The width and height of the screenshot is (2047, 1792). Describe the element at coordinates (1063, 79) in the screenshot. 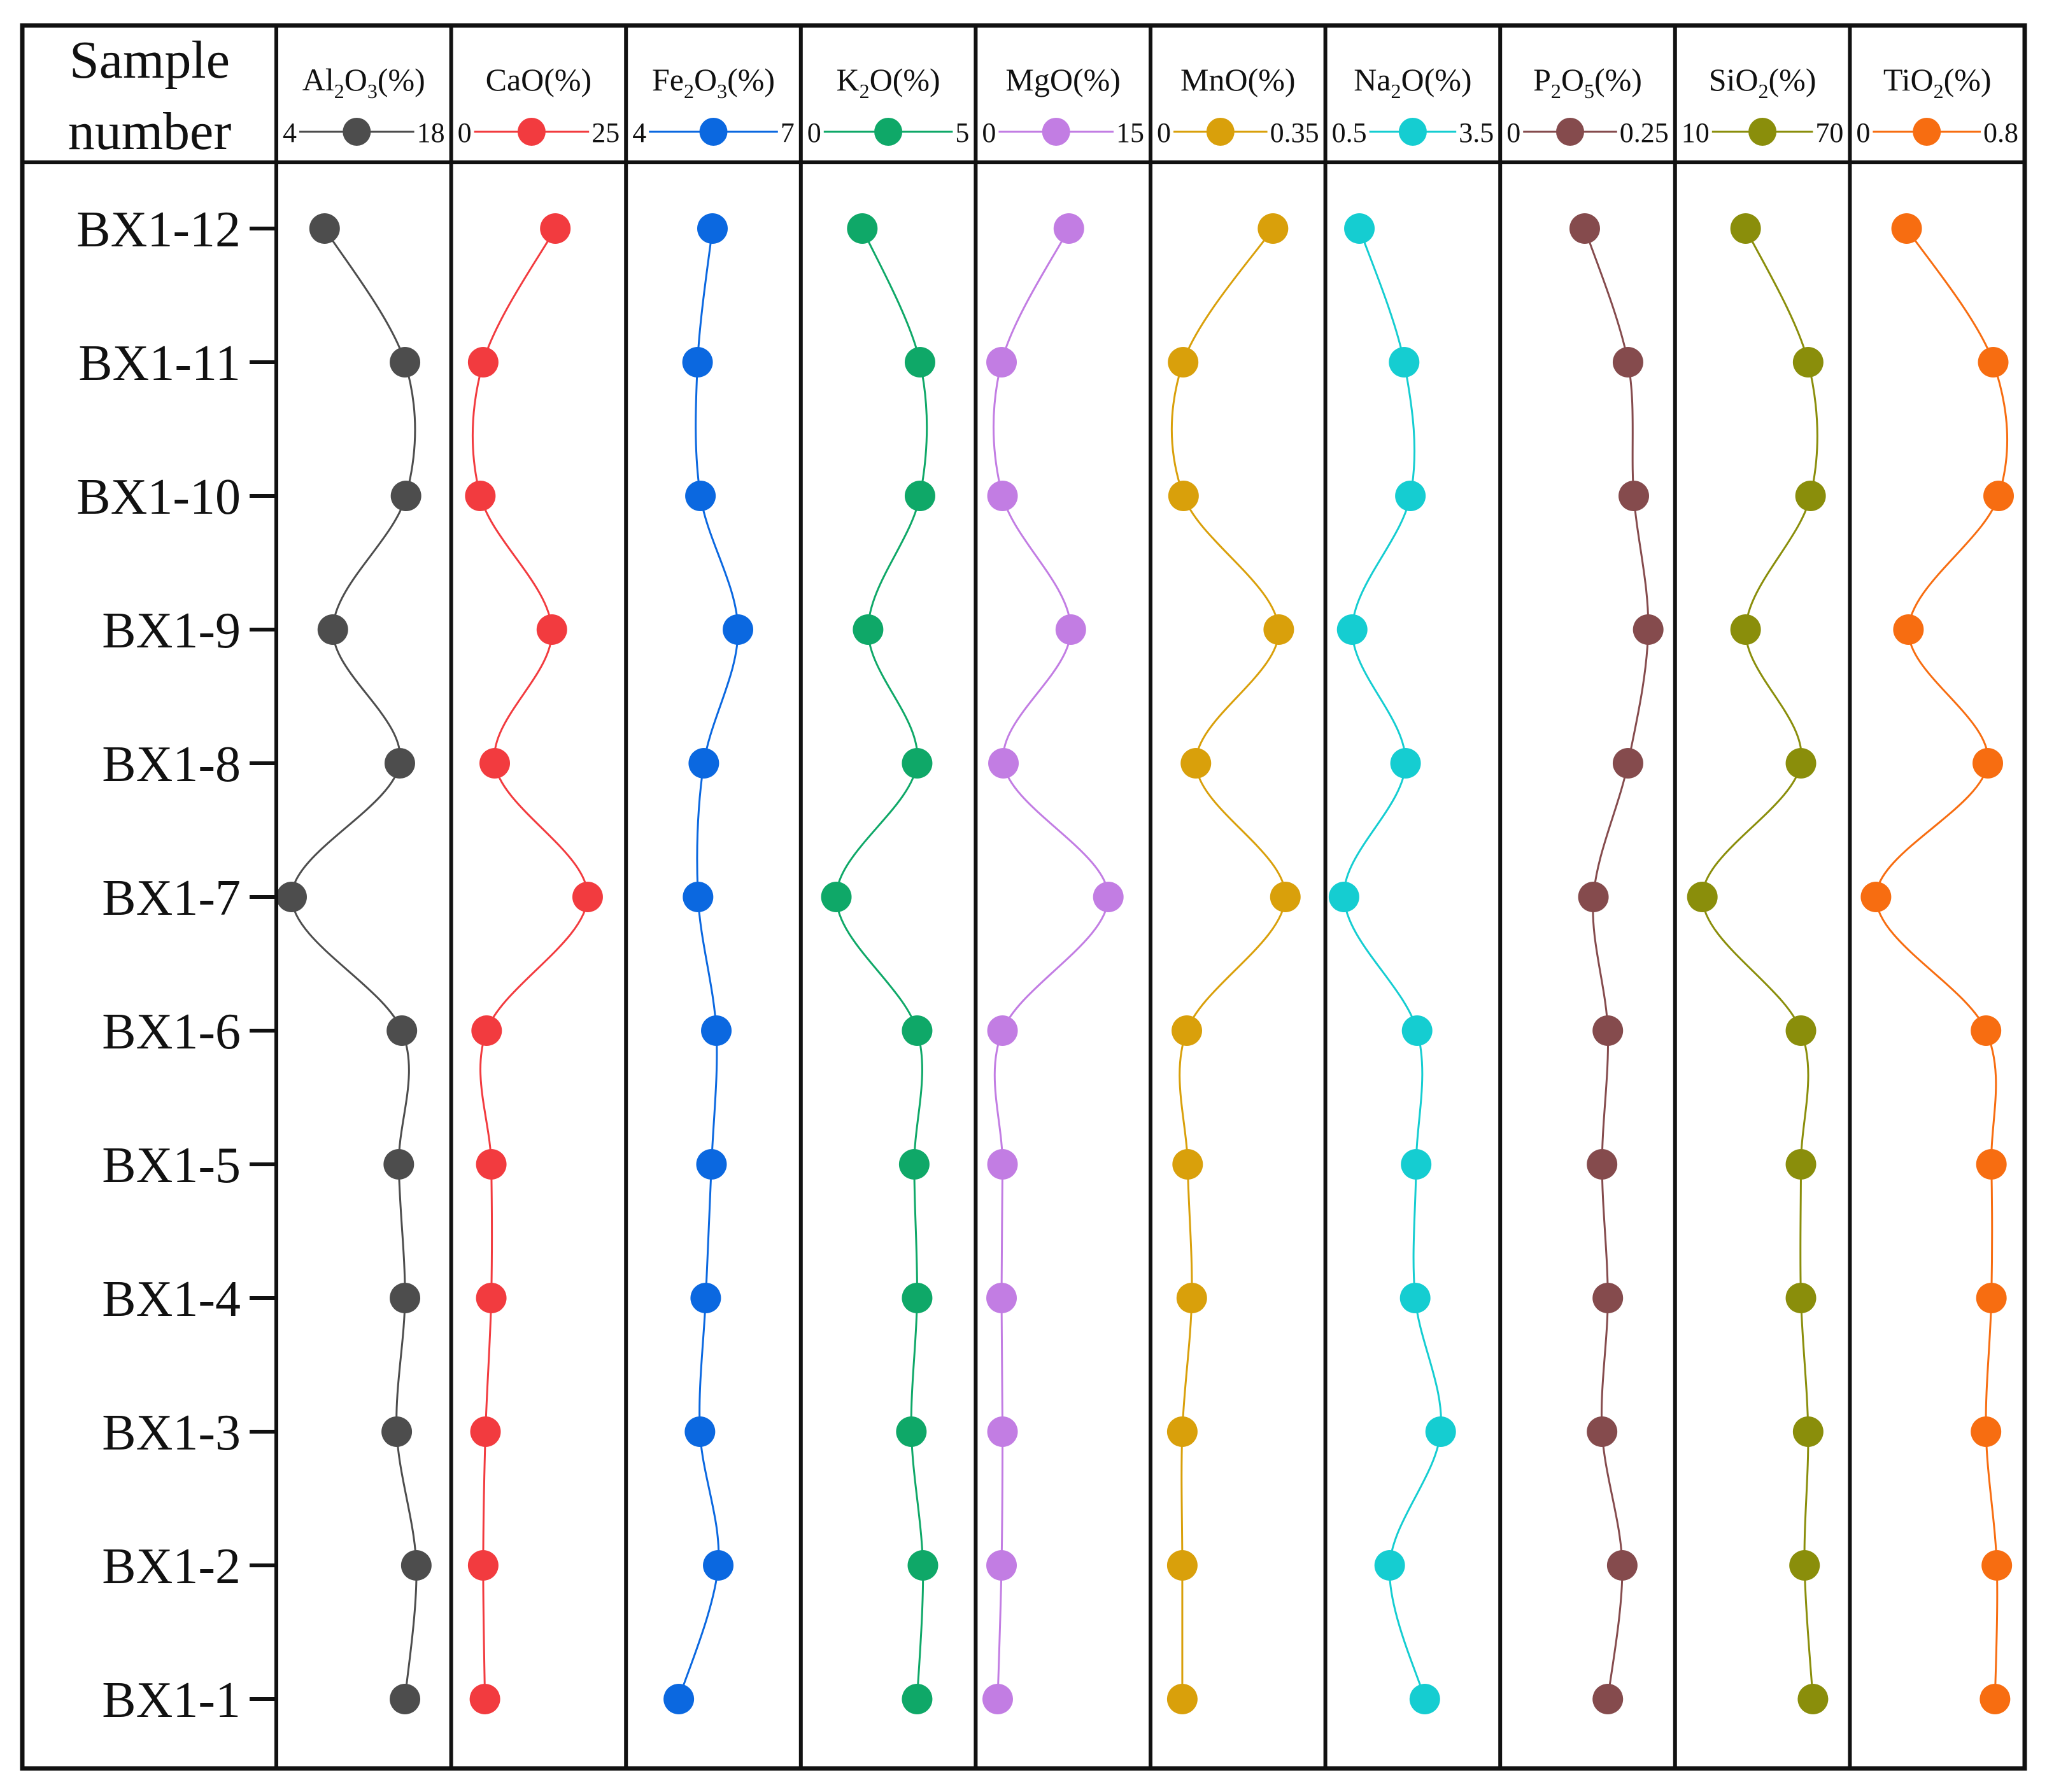

I see `series-title: MgO(%)` at that location.